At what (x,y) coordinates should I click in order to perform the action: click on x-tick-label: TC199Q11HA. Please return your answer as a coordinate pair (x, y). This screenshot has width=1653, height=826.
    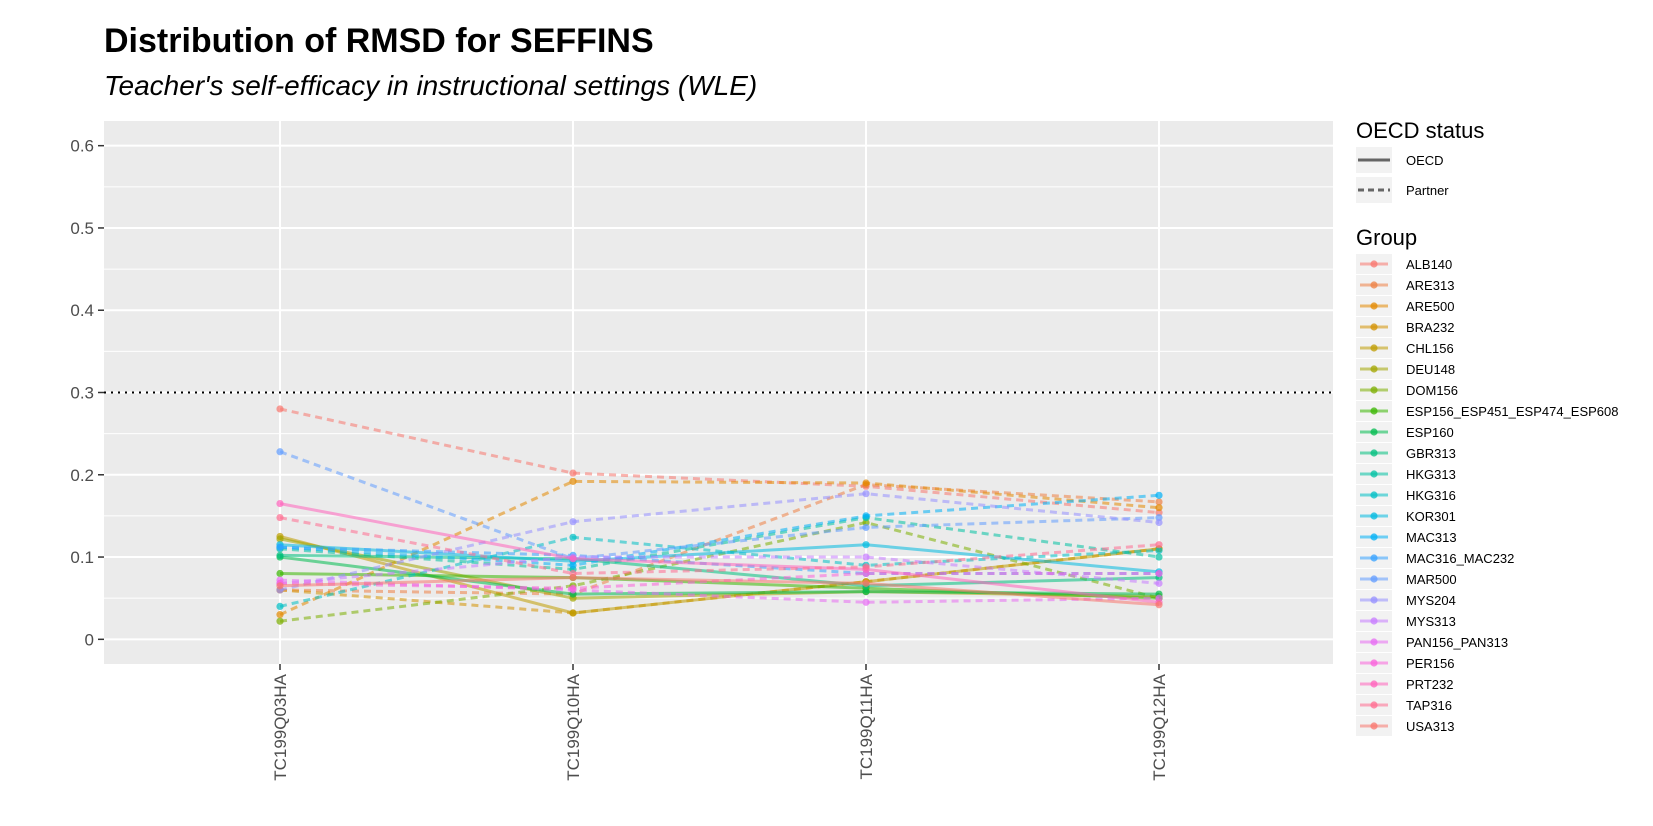
    Looking at the image, I should click on (866, 726).